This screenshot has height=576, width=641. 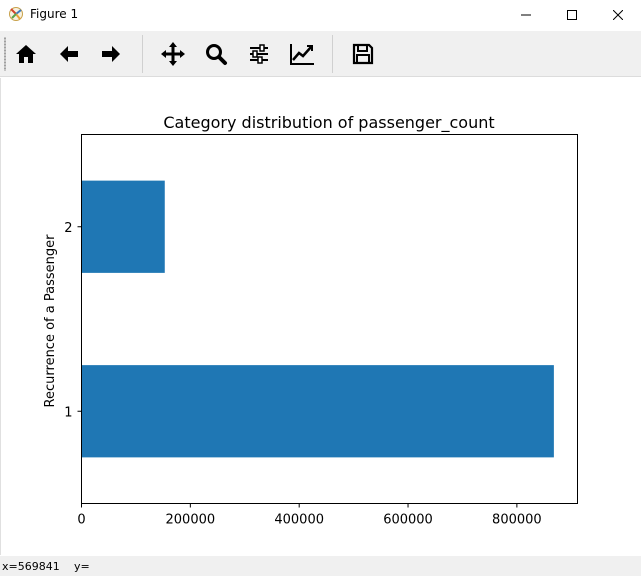 I want to click on title-bar: Figure 1, so click(x=320, y=15).